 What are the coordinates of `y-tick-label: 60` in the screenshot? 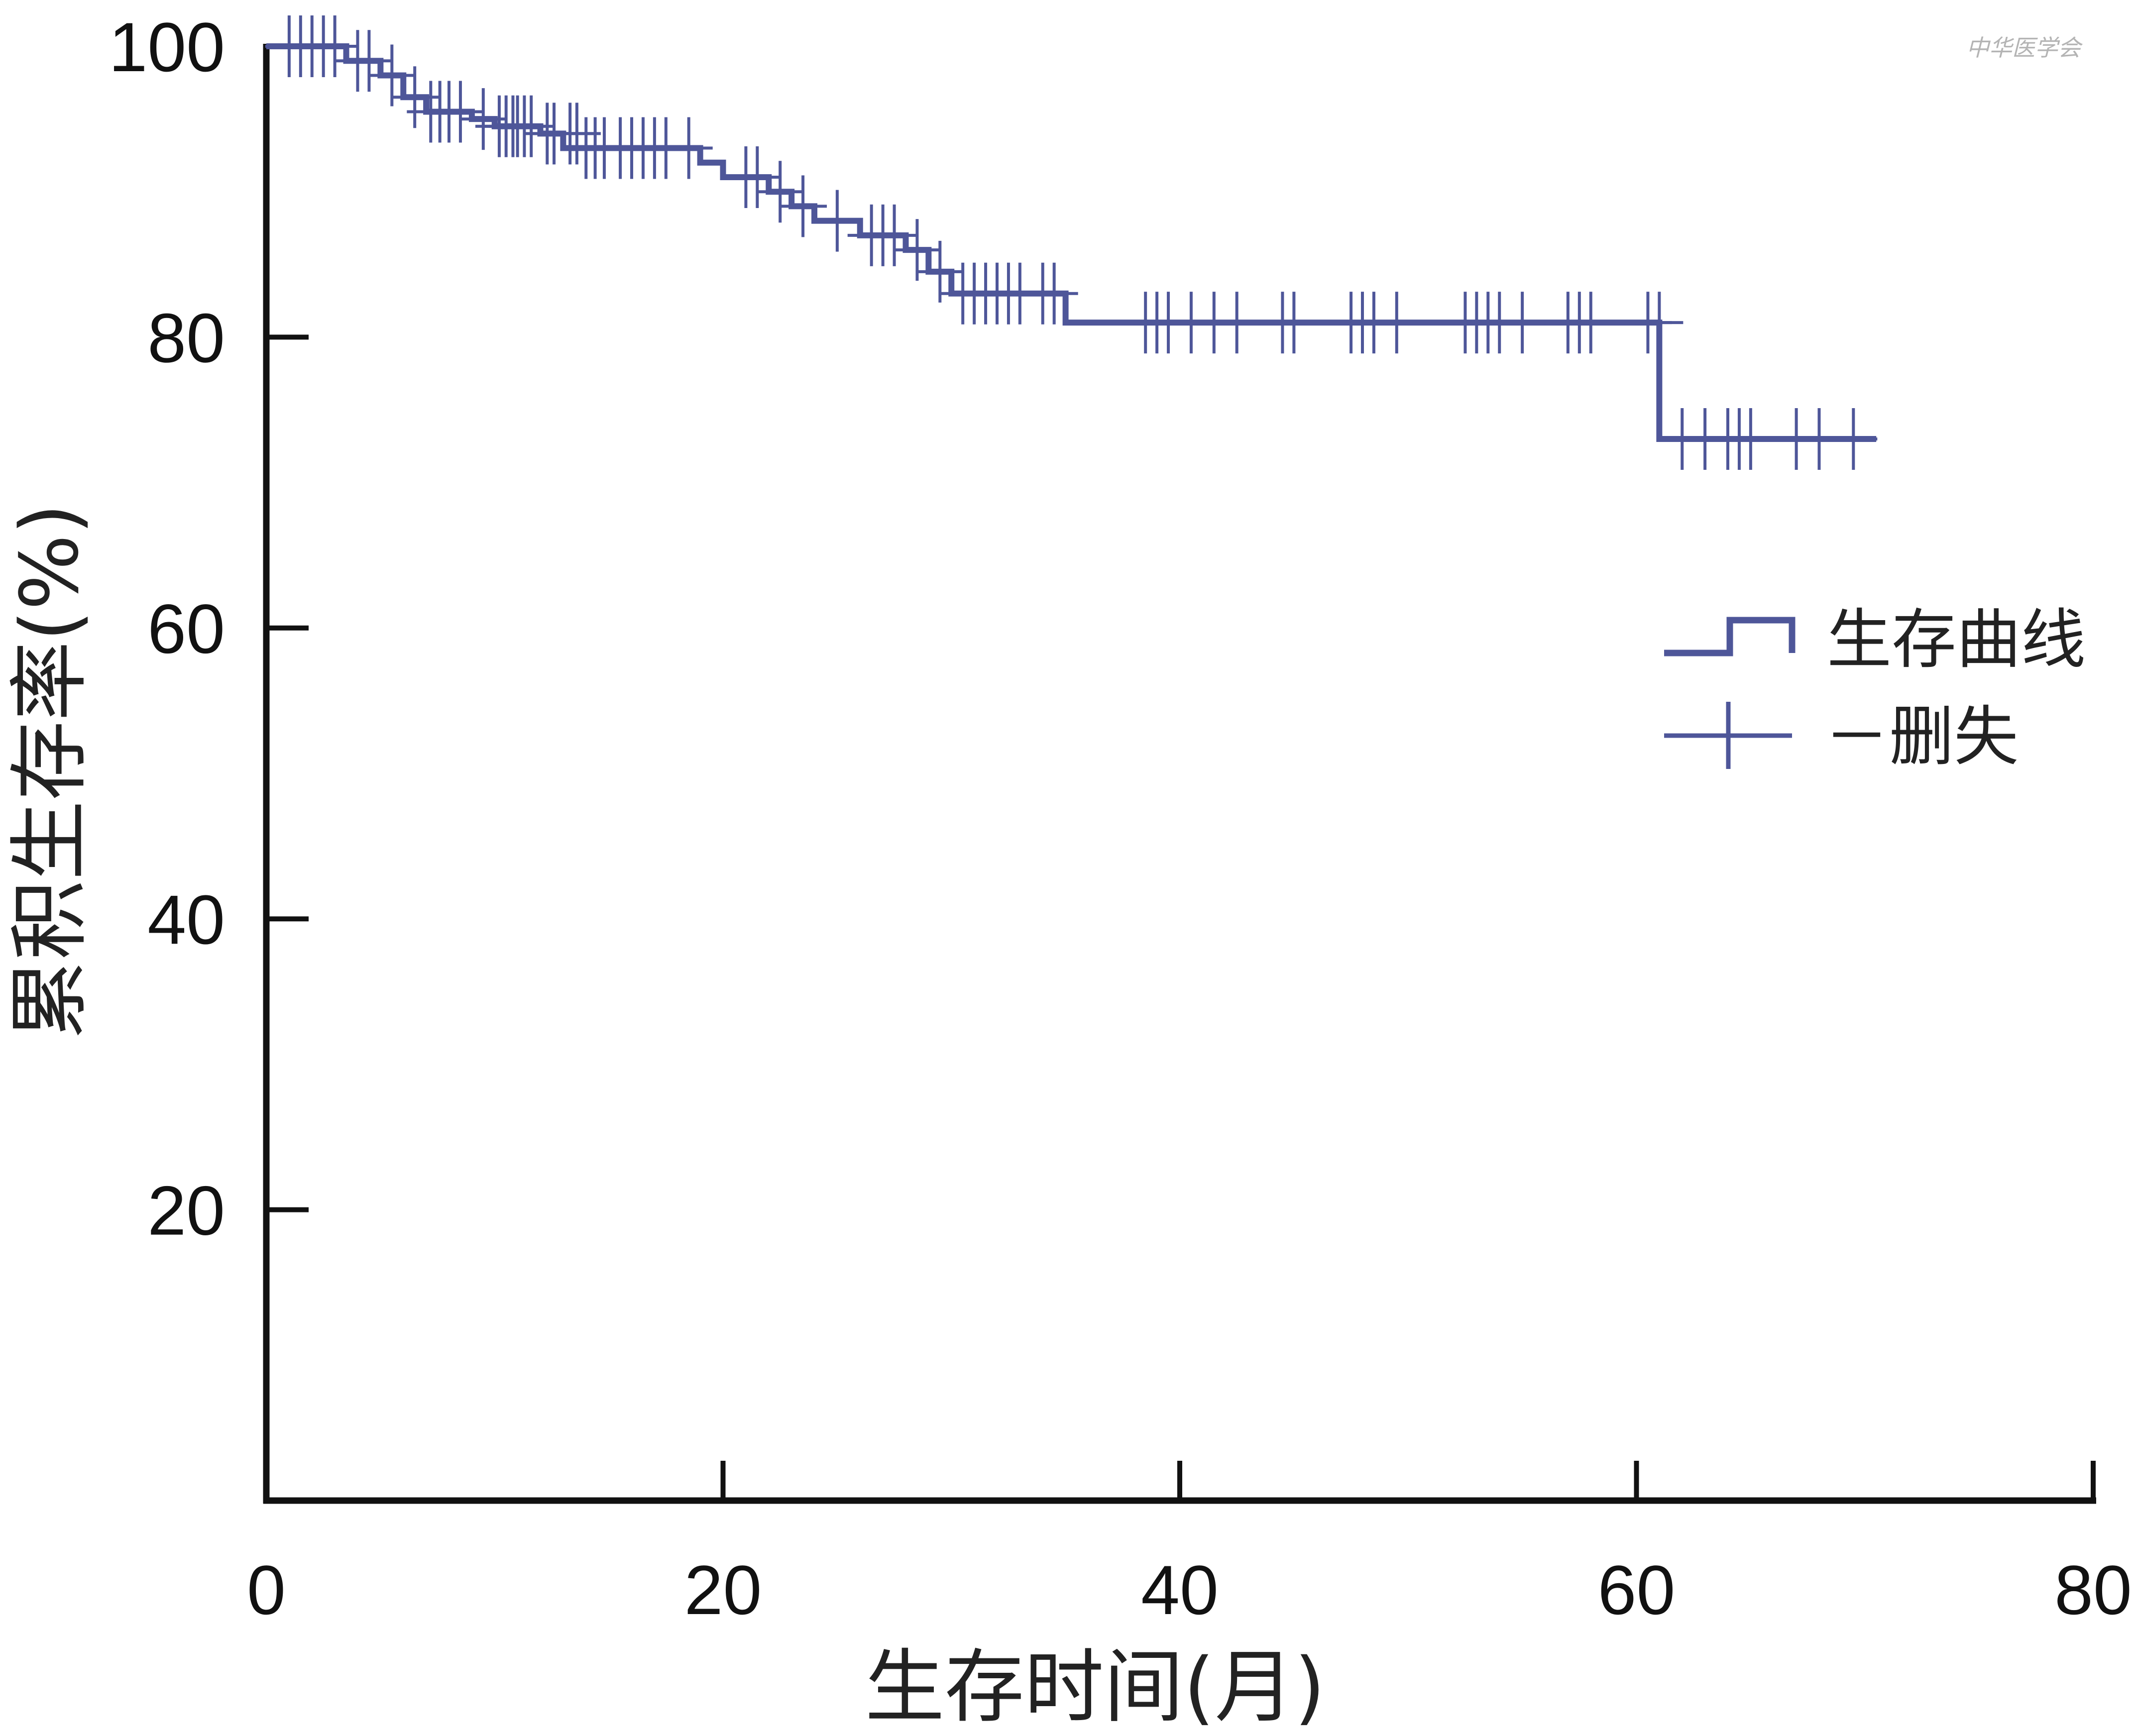 It's located at (186, 629).